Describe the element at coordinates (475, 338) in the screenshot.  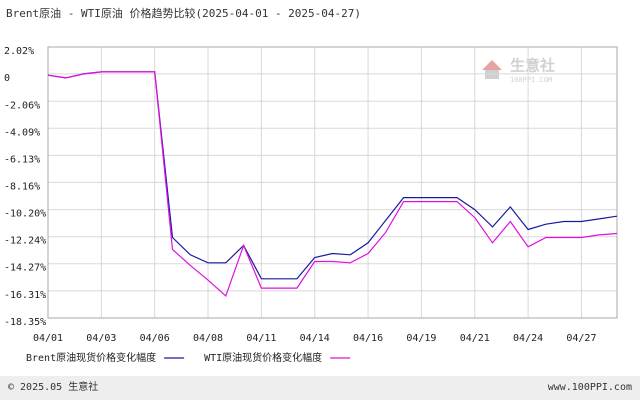
I see `x-tick-label: 04/21` at that location.